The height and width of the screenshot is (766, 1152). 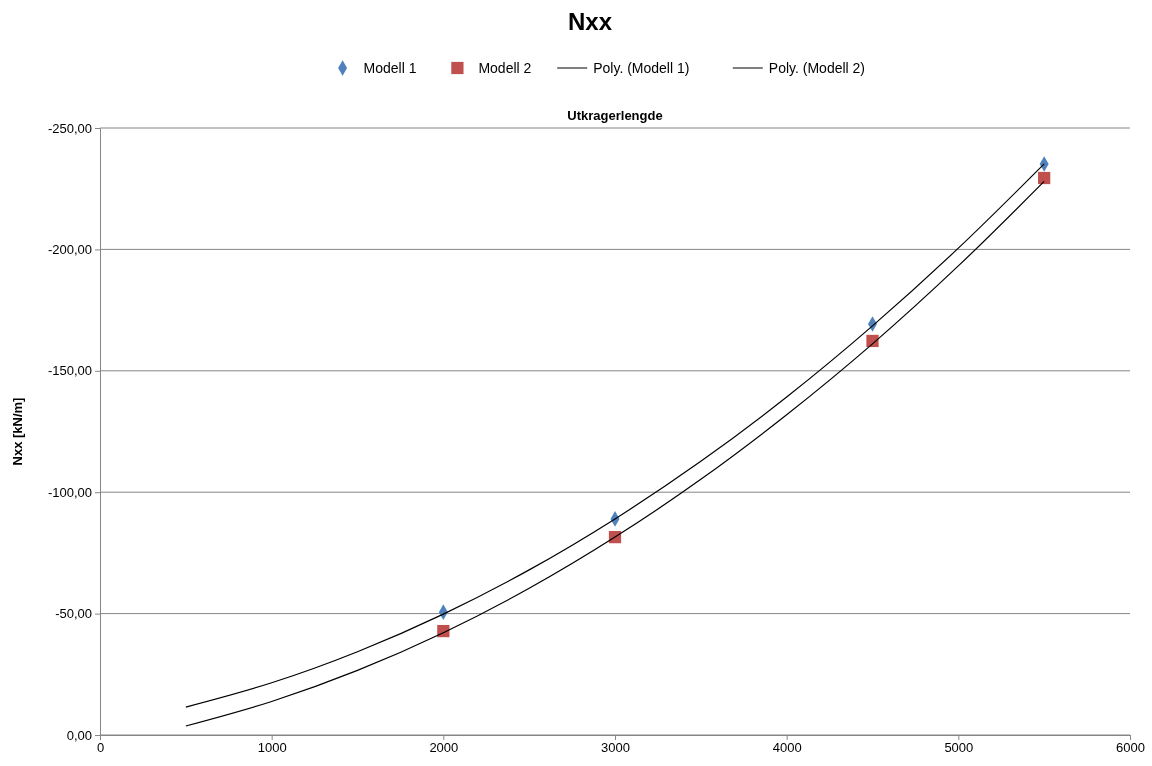 What do you see at coordinates (641, 68) in the screenshot?
I see `legend-label: Poly. (Modell 1)` at bounding box center [641, 68].